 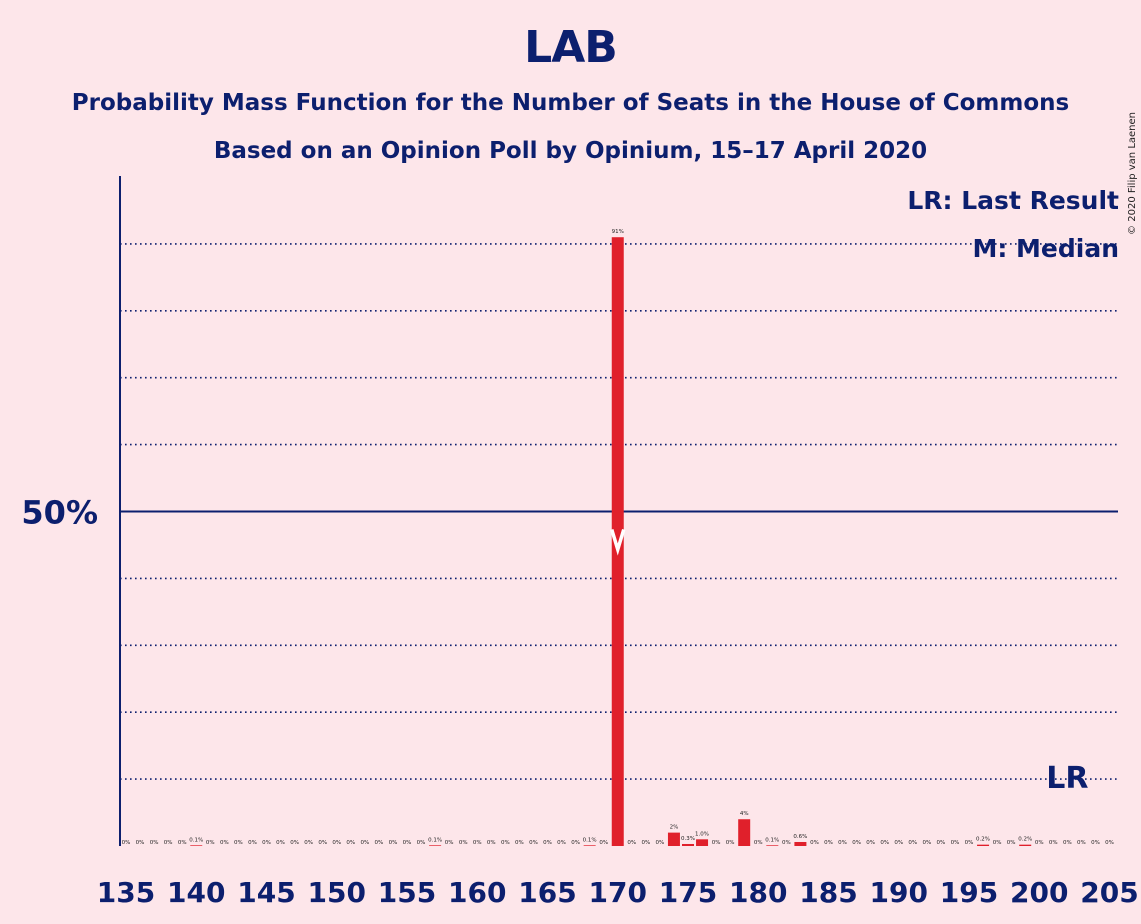 What do you see at coordinates (688, 839) in the screenshot?
I see `bar-label-175: 0.3%` at bounding box center [688, 839].